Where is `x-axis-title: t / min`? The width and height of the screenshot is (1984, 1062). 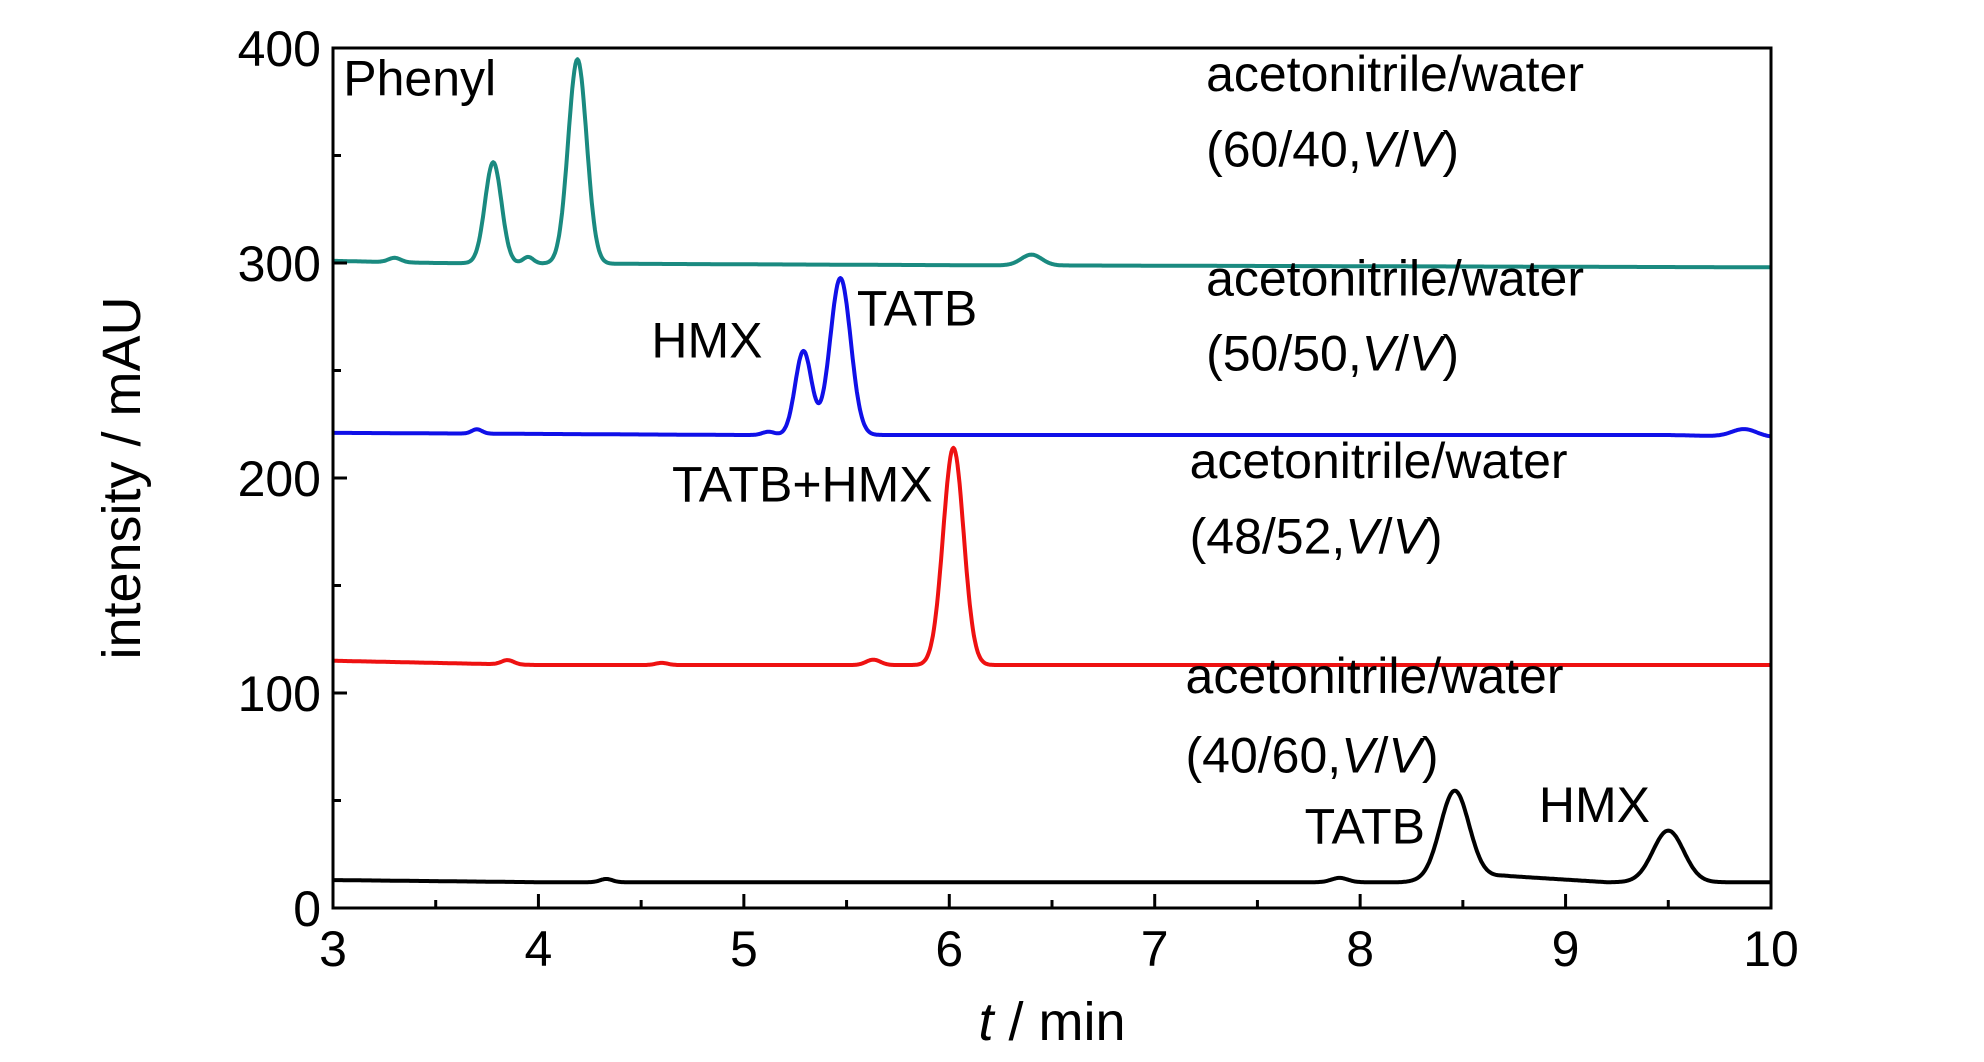
x-axis-title: t / min is located at coordinates (1051, 1022).